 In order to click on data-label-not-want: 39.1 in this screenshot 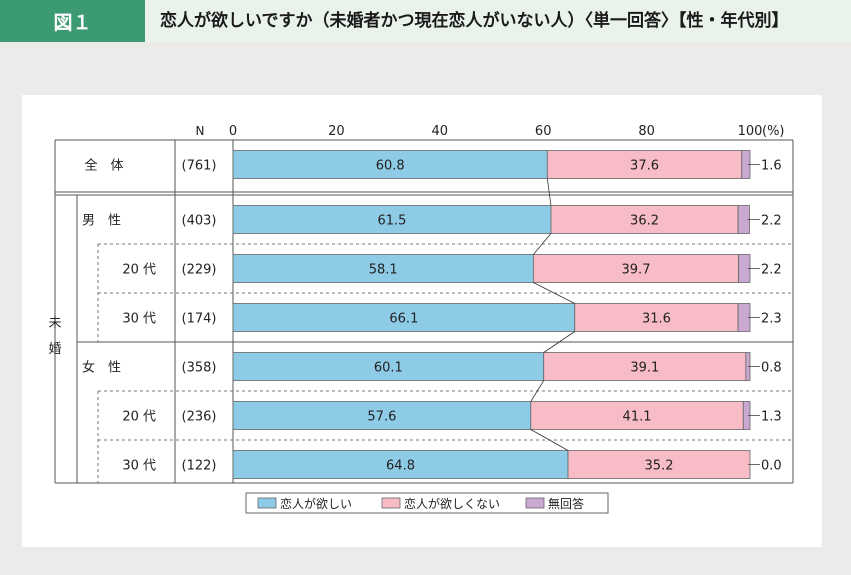, I will do `click(644, 368)`.